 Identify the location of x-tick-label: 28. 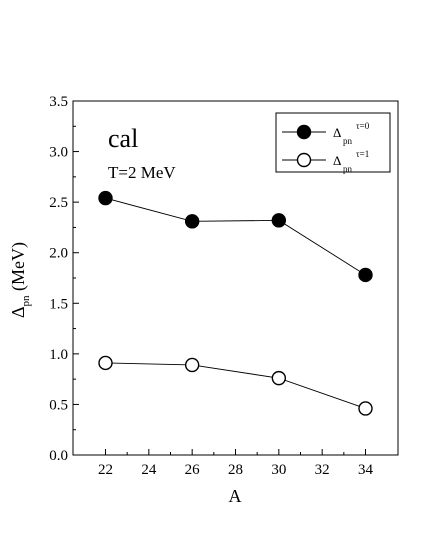
(235, 470).